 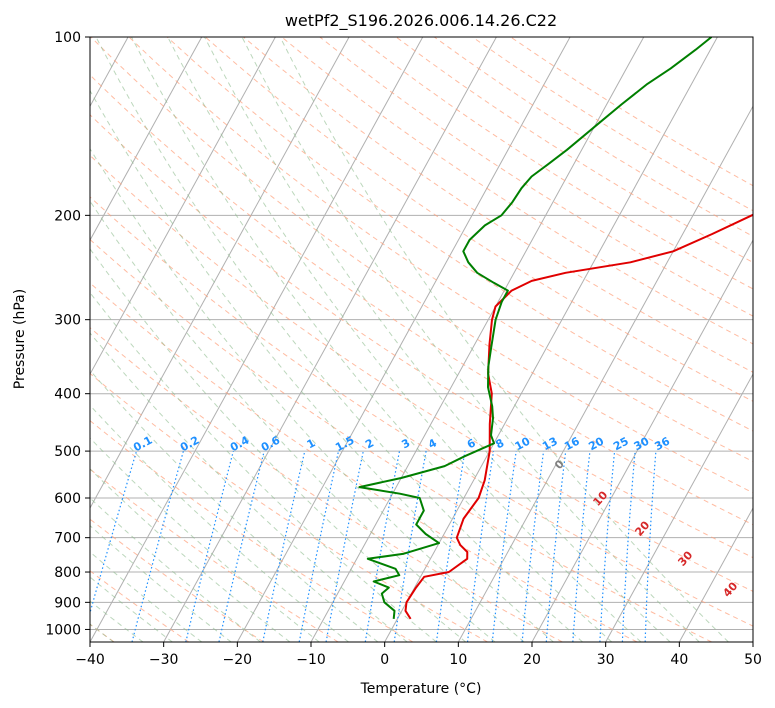 I want to click on y-tick-label: 600, so click(x=67, y=499).